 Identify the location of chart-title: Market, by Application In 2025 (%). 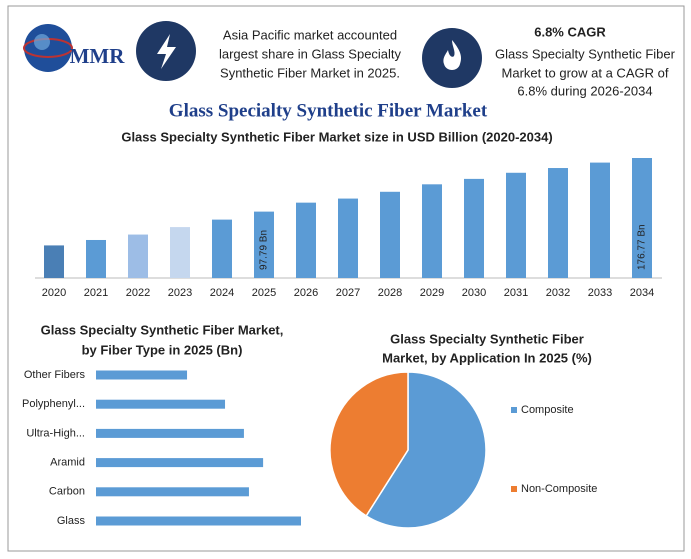
(487, 357).